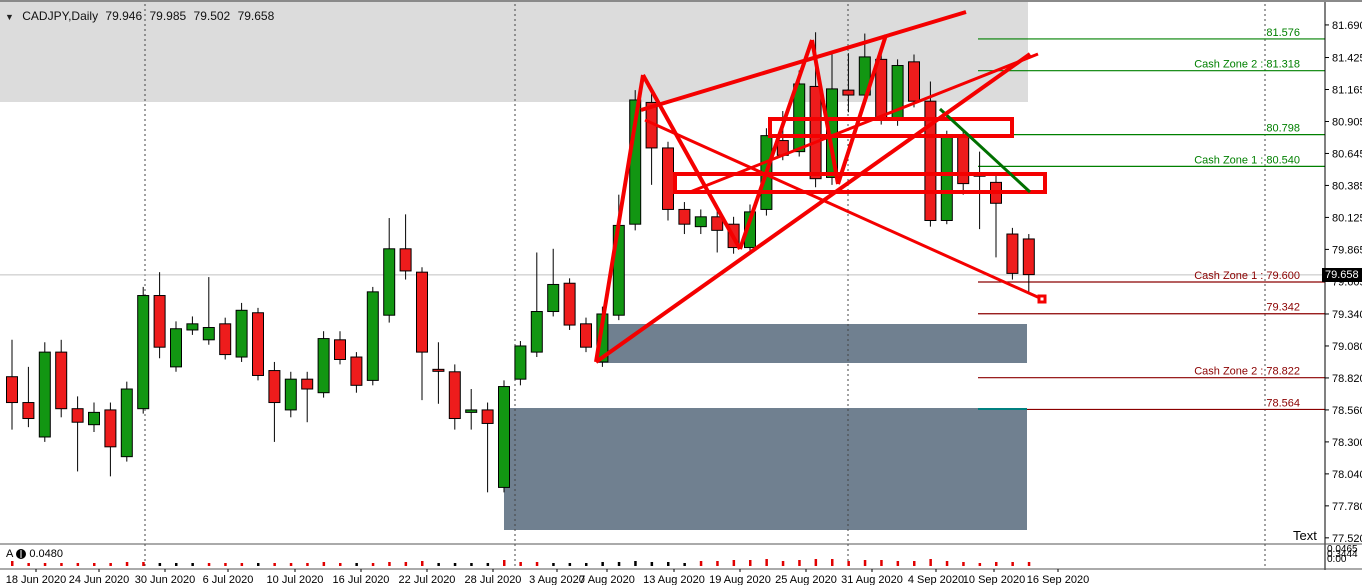 The height and width of the screenshot is (585, 1362). I want to click on ohlc-open: 79.946, so click(124, 16).